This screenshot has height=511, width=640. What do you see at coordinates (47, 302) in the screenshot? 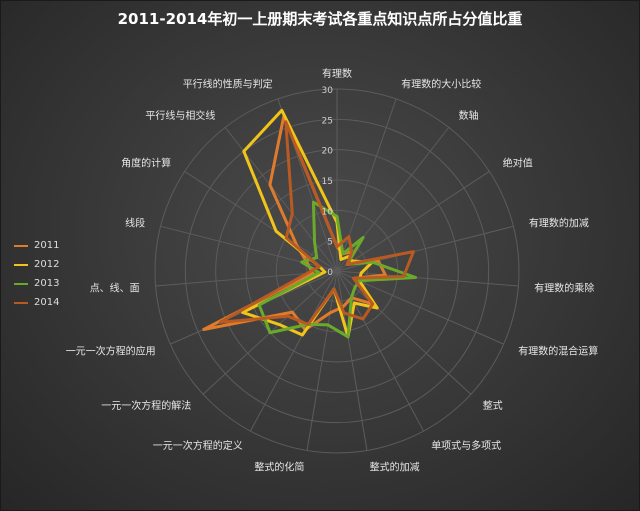
I see `legend-label: 2014` at bounding box center [47, 302].